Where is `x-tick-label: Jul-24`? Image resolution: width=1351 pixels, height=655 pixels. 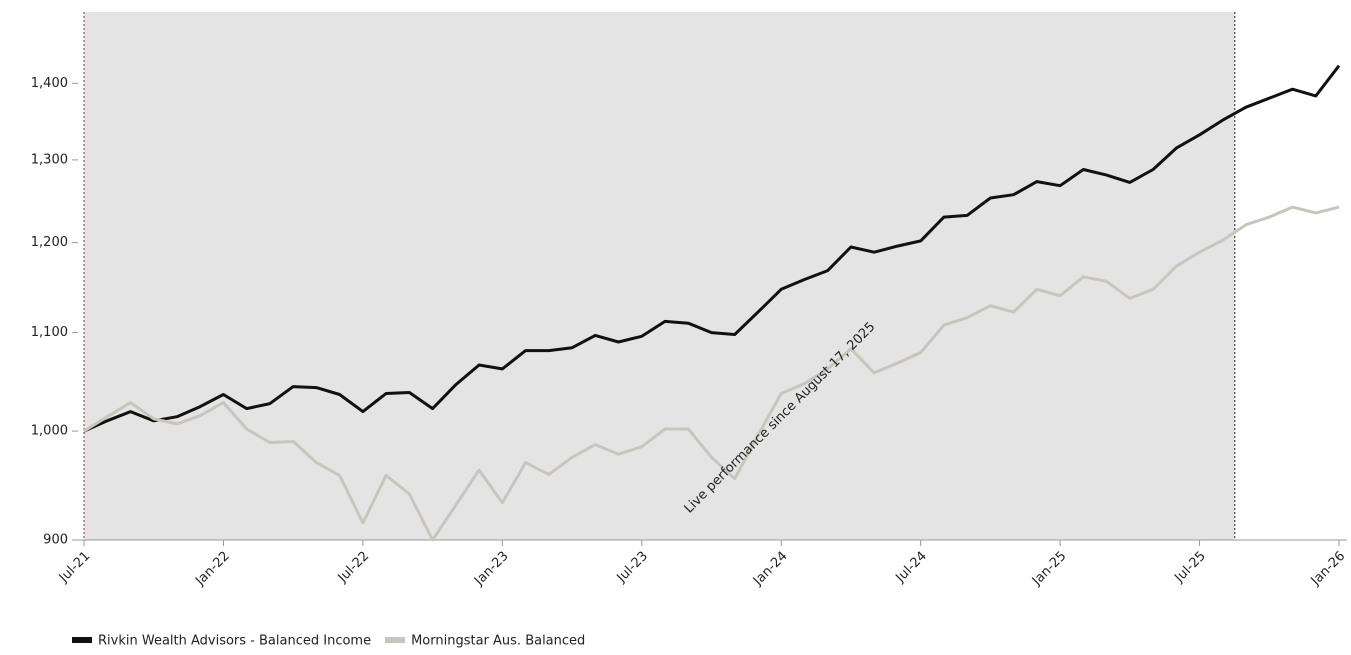
x-tick-label: Jul-24 is located at coordinates (911, 567).